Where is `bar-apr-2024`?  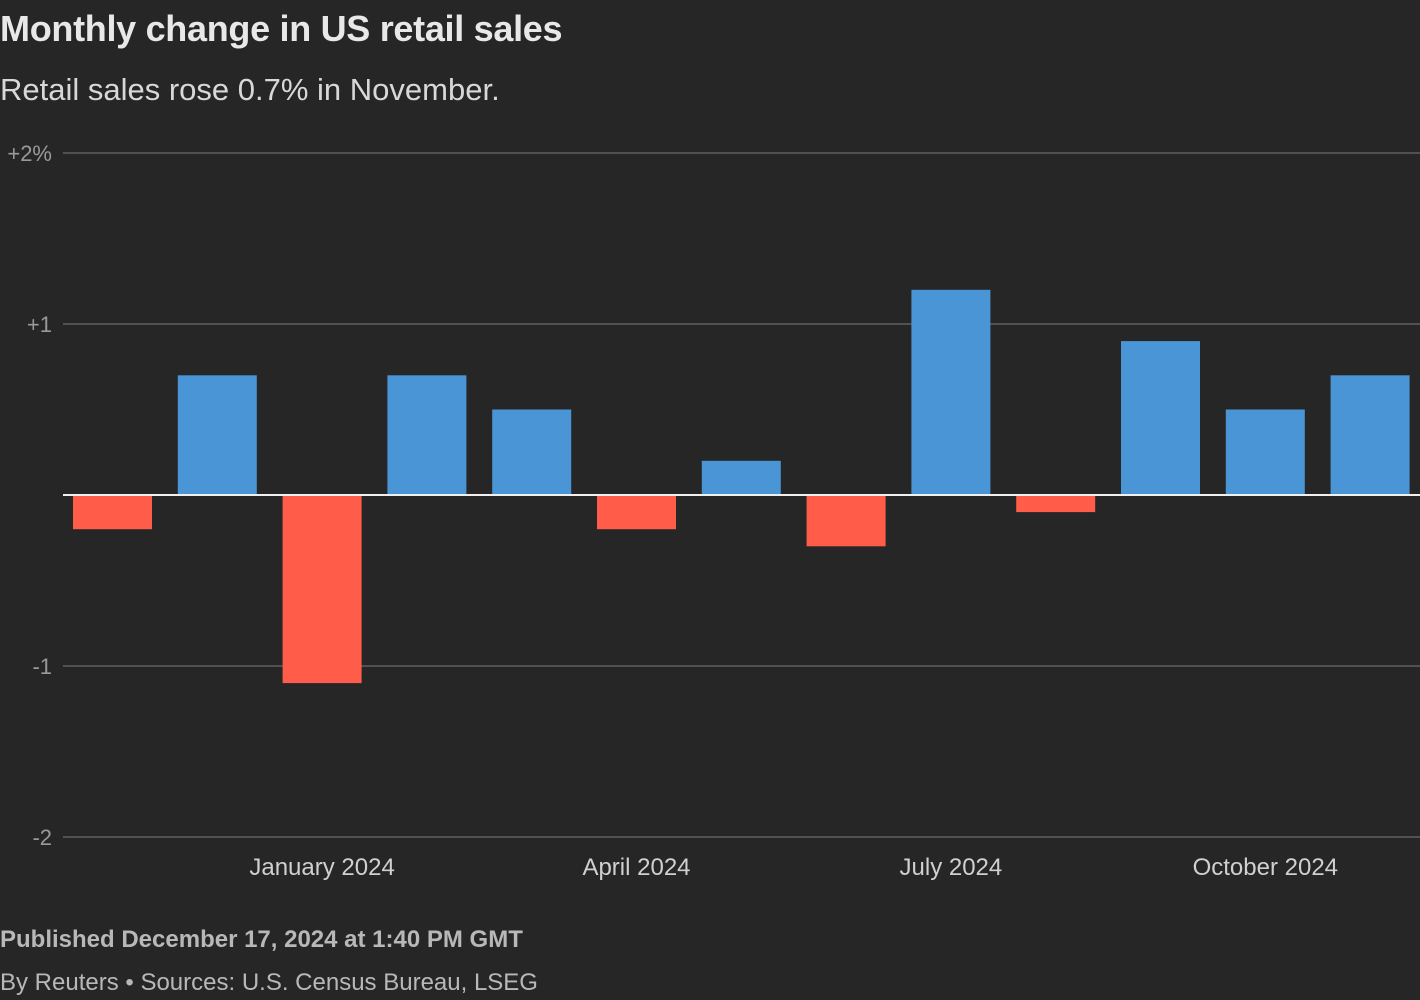
bar-apr-2024 is located at coordinates (636, 512).